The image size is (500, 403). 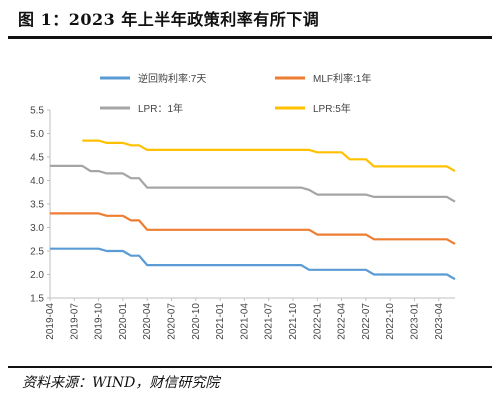 I want to click on x-tick-label: 2019-07, so click(x=74, y=321).